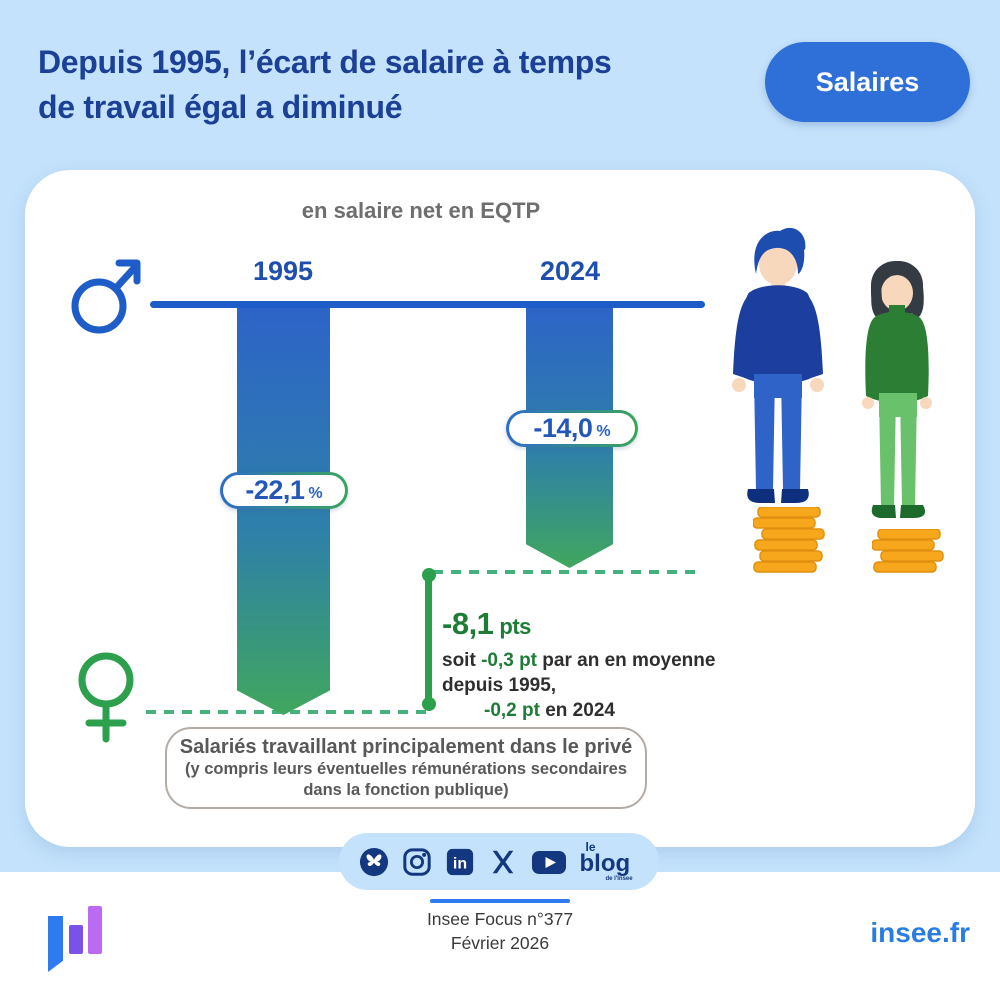 This screenshot has width=1000, height=1000. What do you see at coordinates (619, 878) in the screenshot?
I see `le-blog-sub: de l'Insee` at bounding box center [619, 878].